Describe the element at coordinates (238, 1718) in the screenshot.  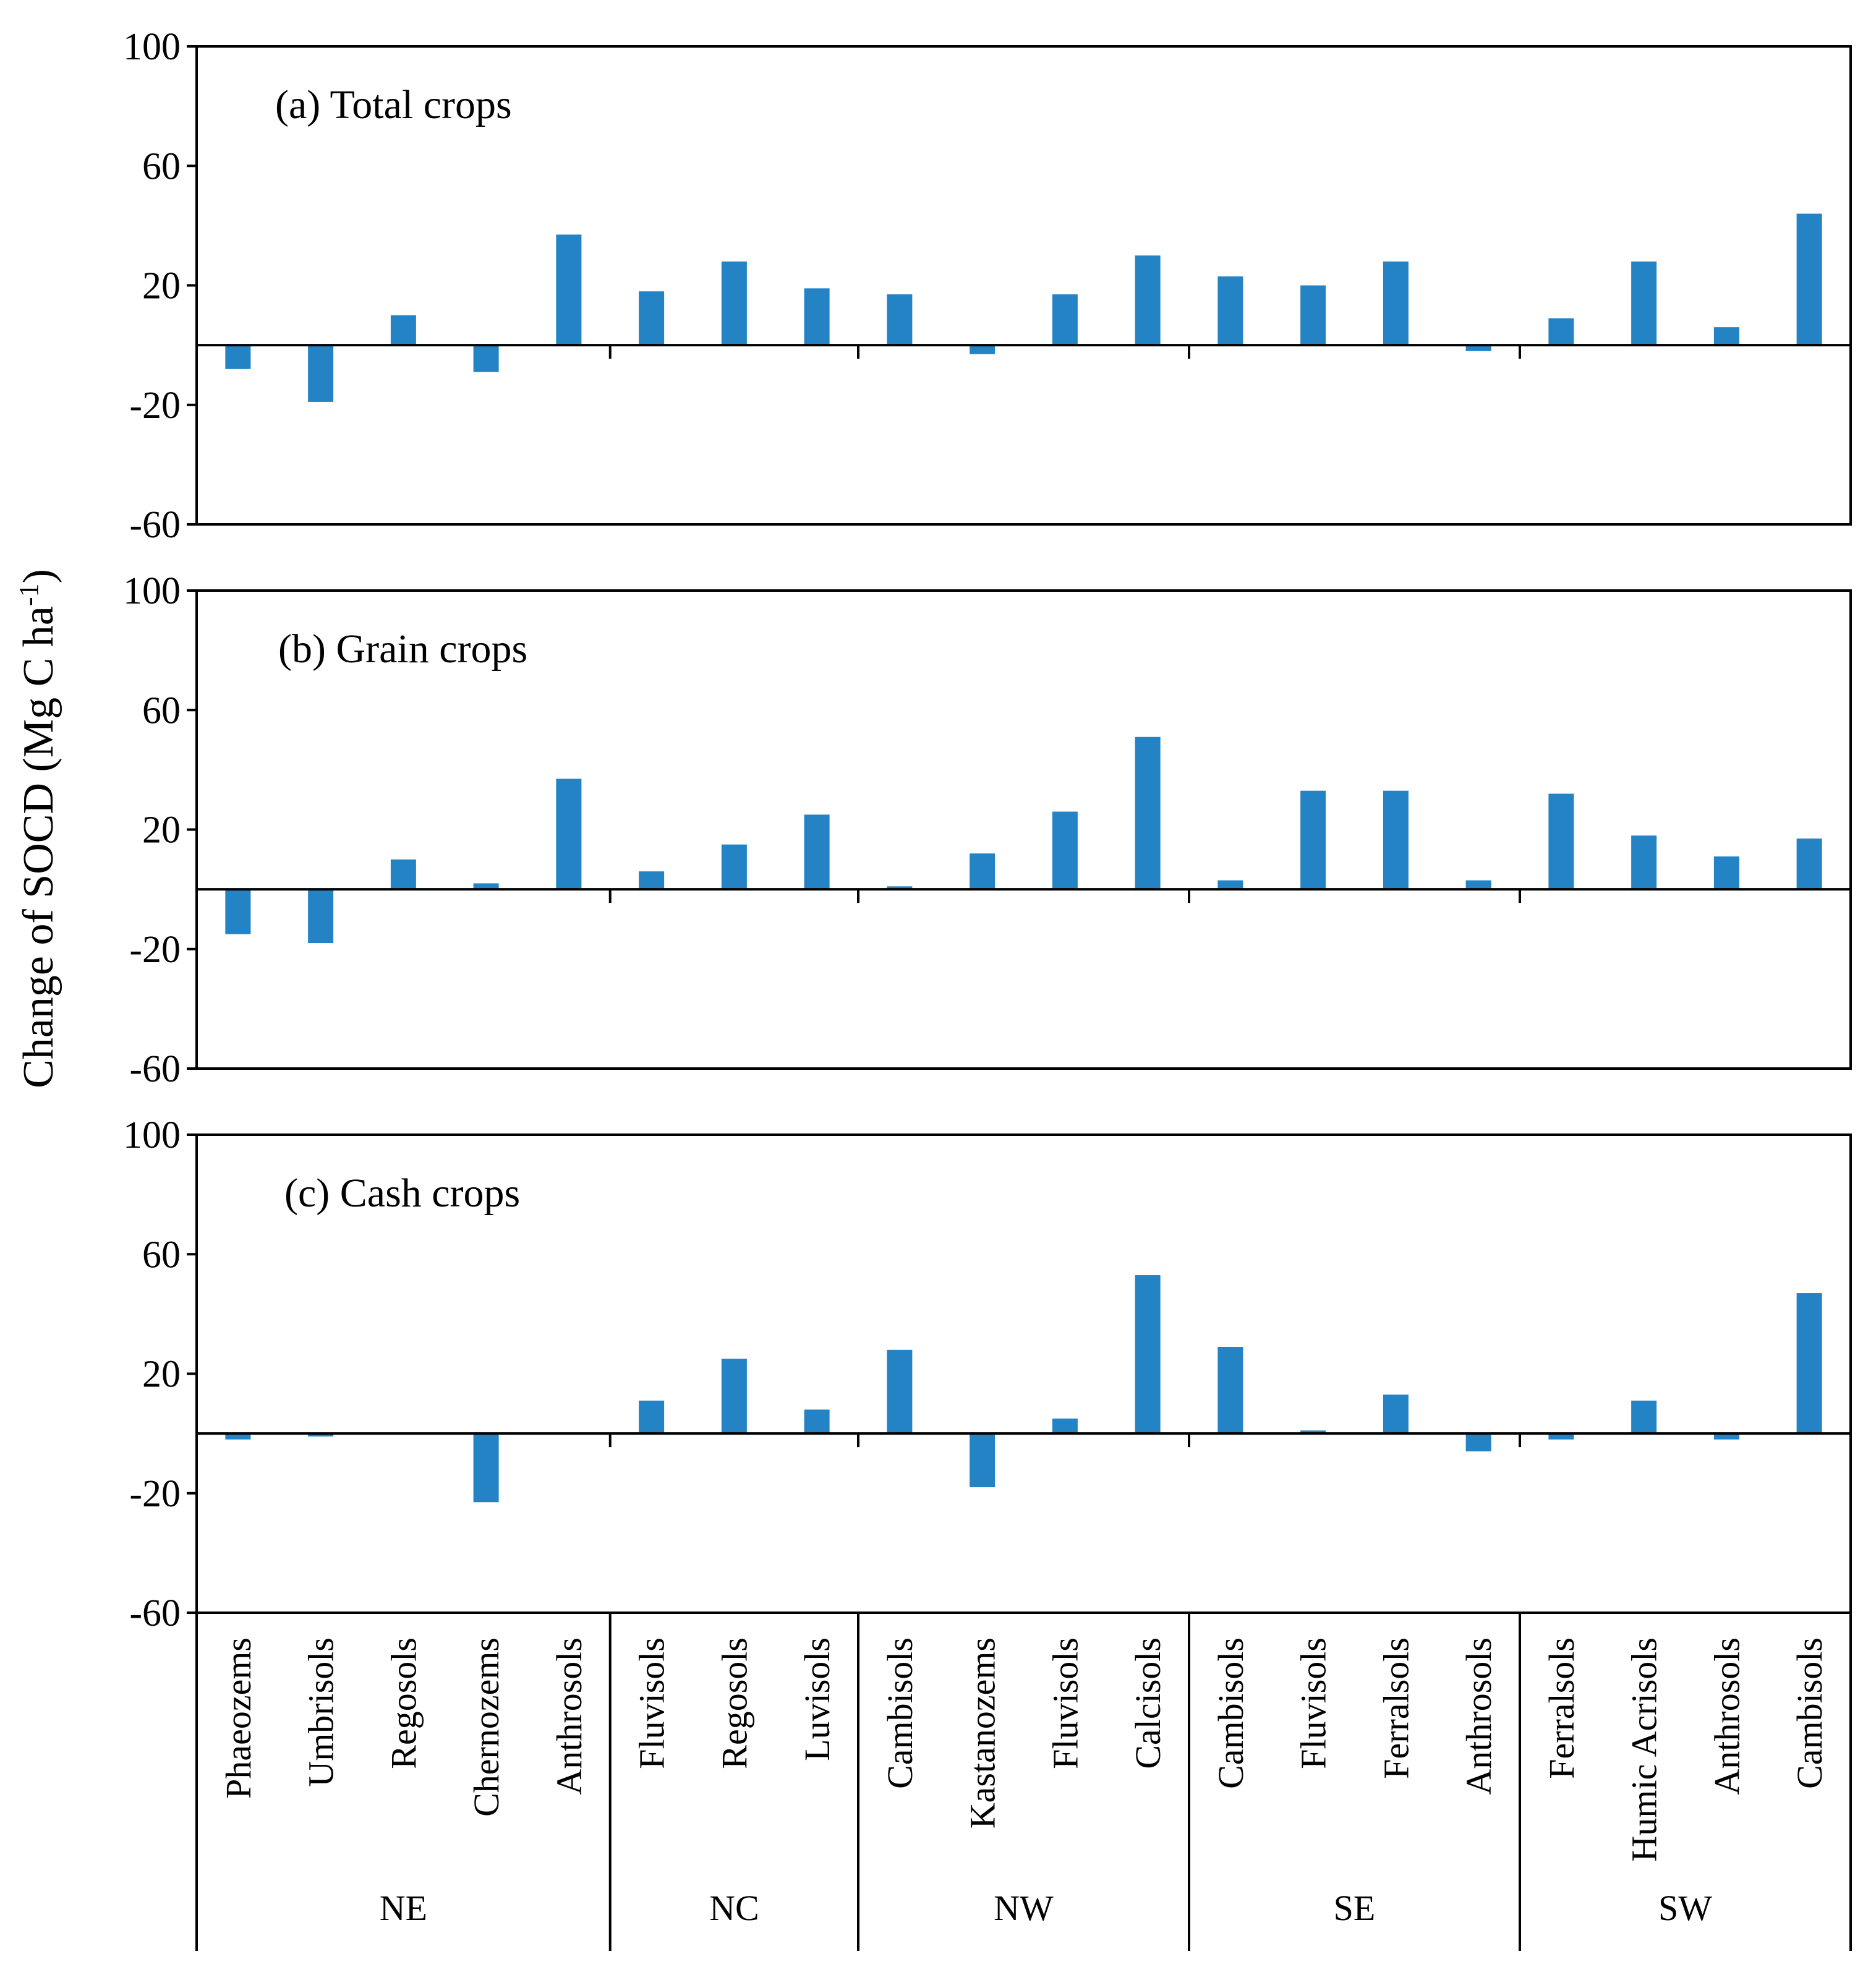
I see `category-label: Phaeozems` at that location.